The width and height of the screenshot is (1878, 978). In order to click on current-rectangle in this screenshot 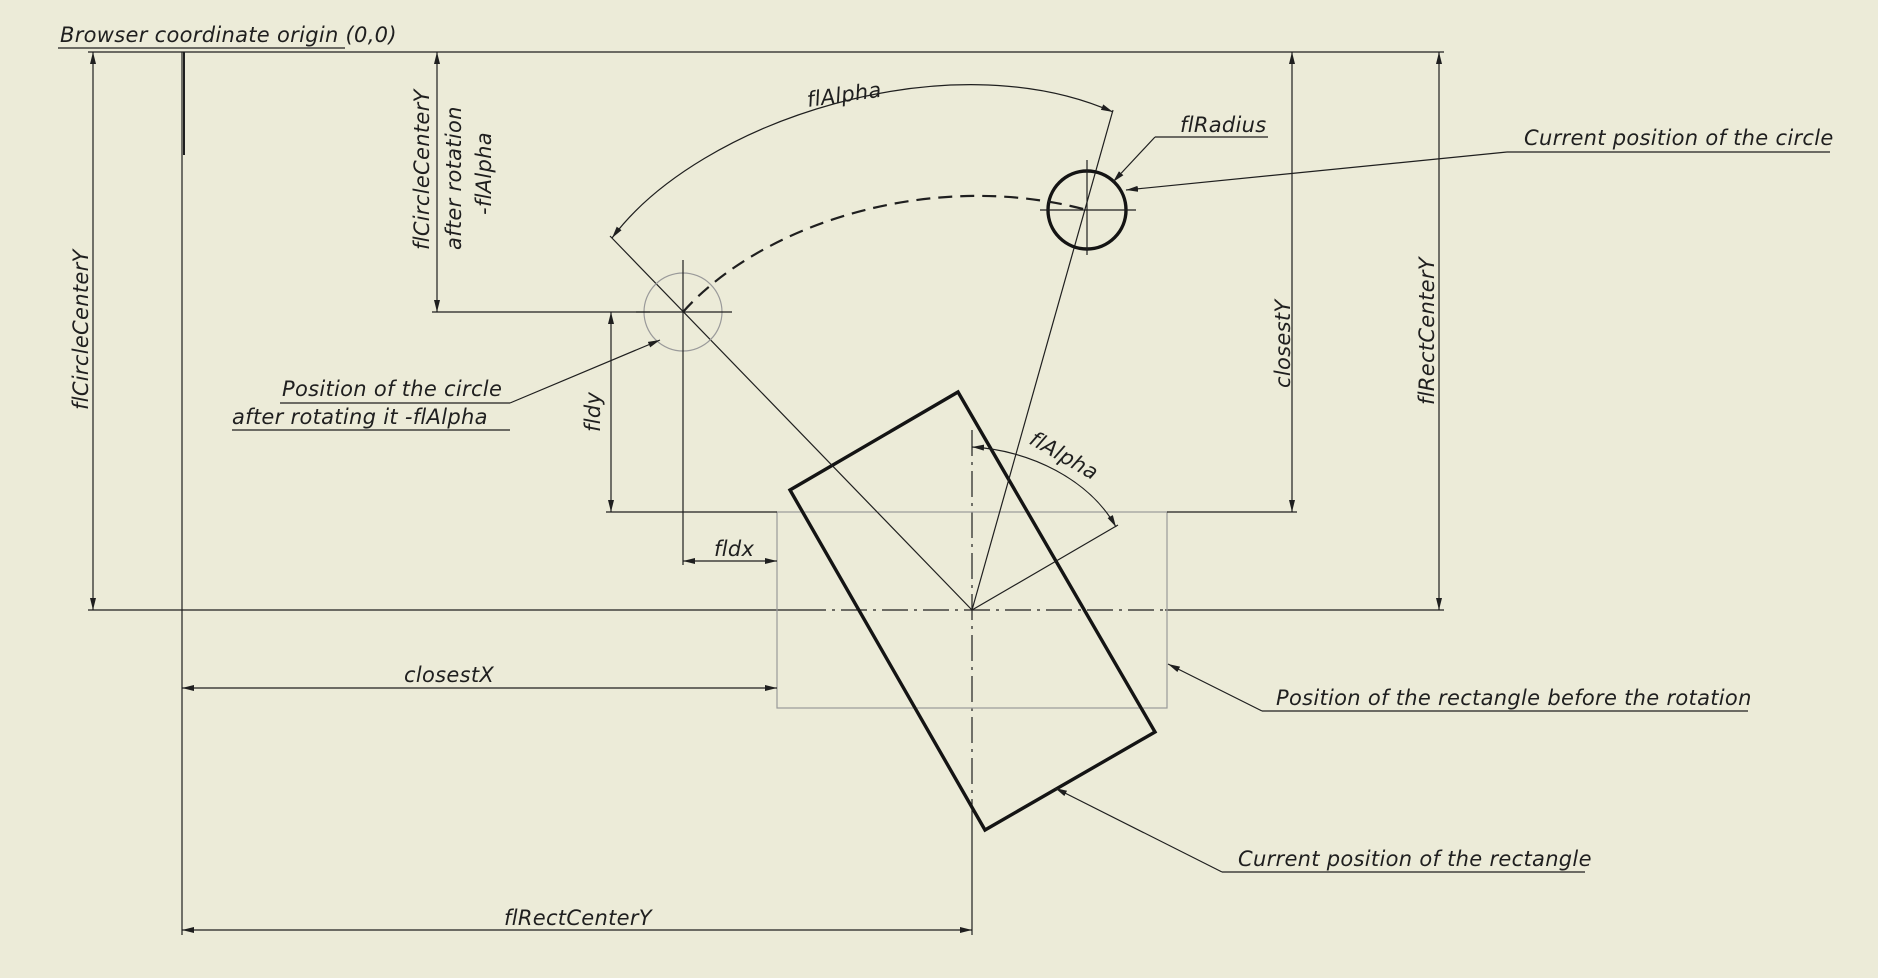, I will do `click(972, 611)`.